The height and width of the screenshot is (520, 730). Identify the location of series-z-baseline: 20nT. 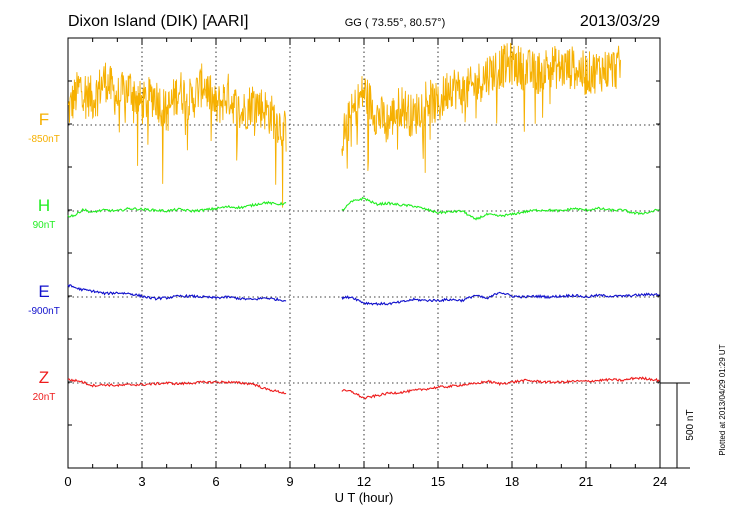
(44, 397).